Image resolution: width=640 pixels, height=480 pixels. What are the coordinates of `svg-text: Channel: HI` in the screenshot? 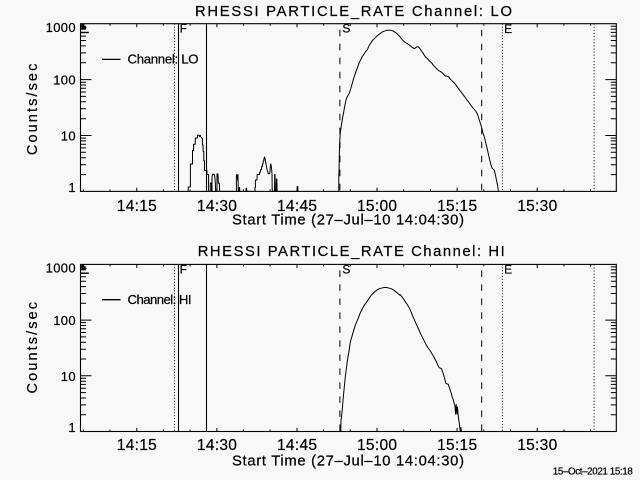 It's located at (160, 299).